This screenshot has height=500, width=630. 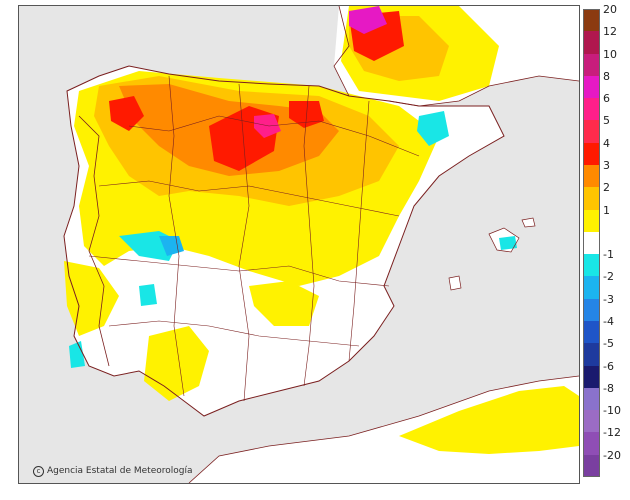 I want to click on legend-label: 6, so click(x=606, y=99).